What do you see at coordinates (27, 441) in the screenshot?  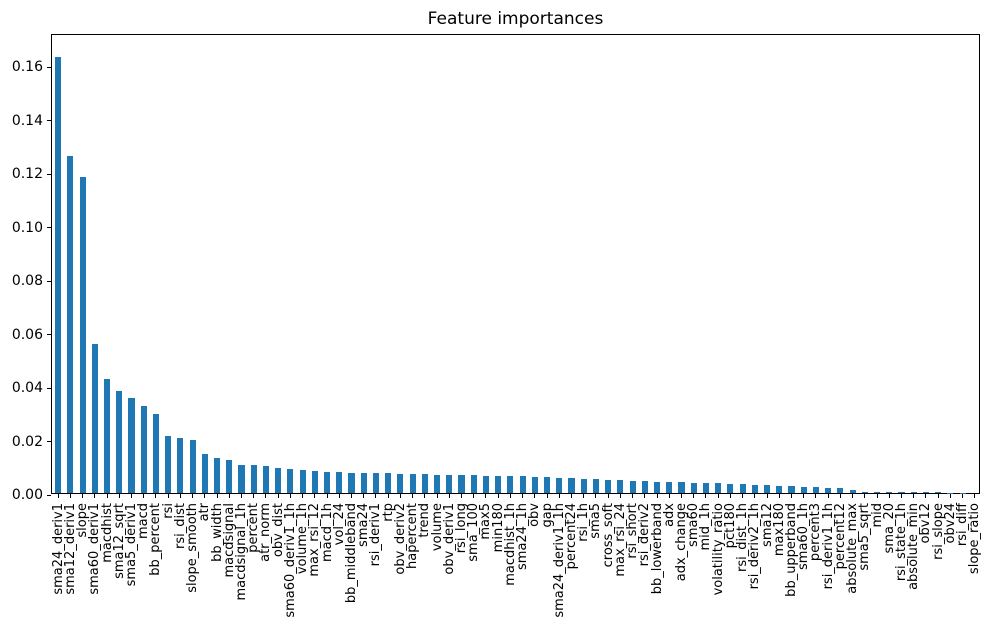 I see `y-tick-label: 0.02` at bounding box center [27, 441].